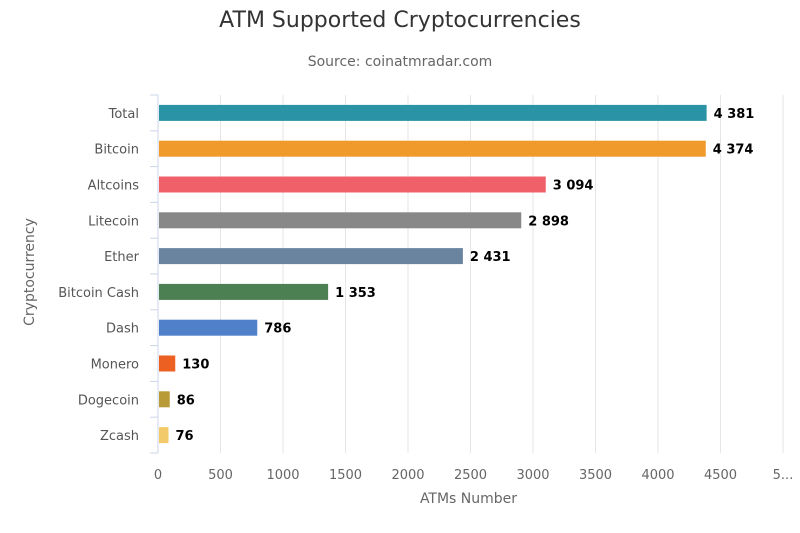 The image size is (800, 533). What do you see at coordinates (164, 399) in the screenshot?
I see `bar-dogecoin` at bounding box center [164, 399].